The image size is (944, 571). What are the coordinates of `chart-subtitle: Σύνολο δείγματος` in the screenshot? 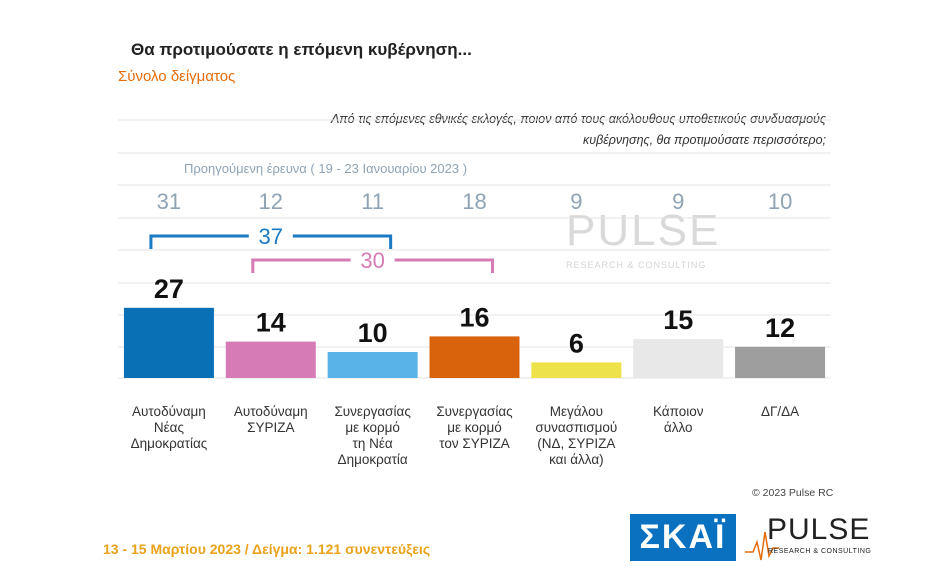 It's located at (177, 76).